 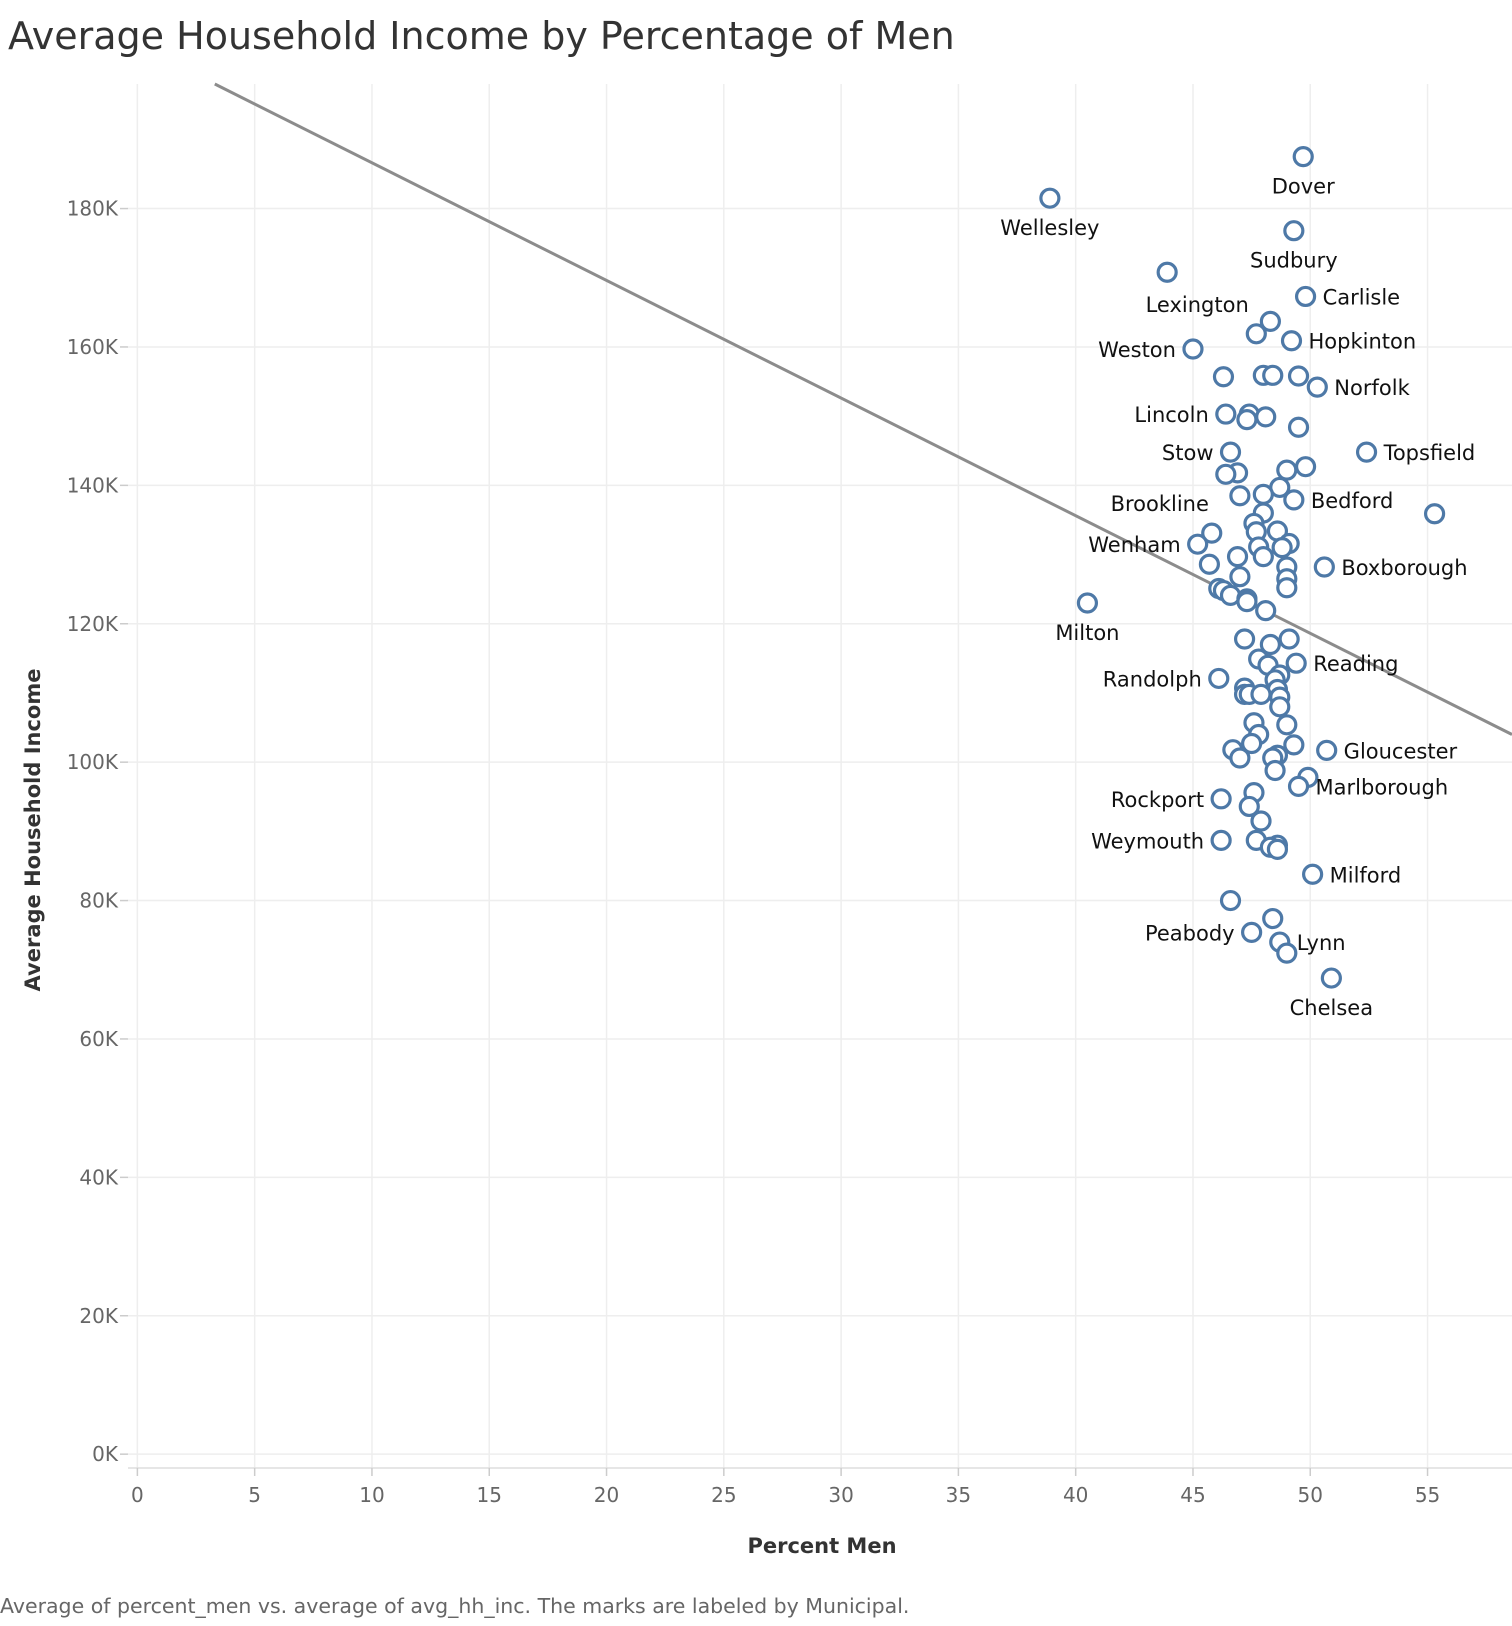 What do you see at coordinates (93, 347) in the screenshot?
I see `y-tick-label: 160K` at bounding box center [93, 347].